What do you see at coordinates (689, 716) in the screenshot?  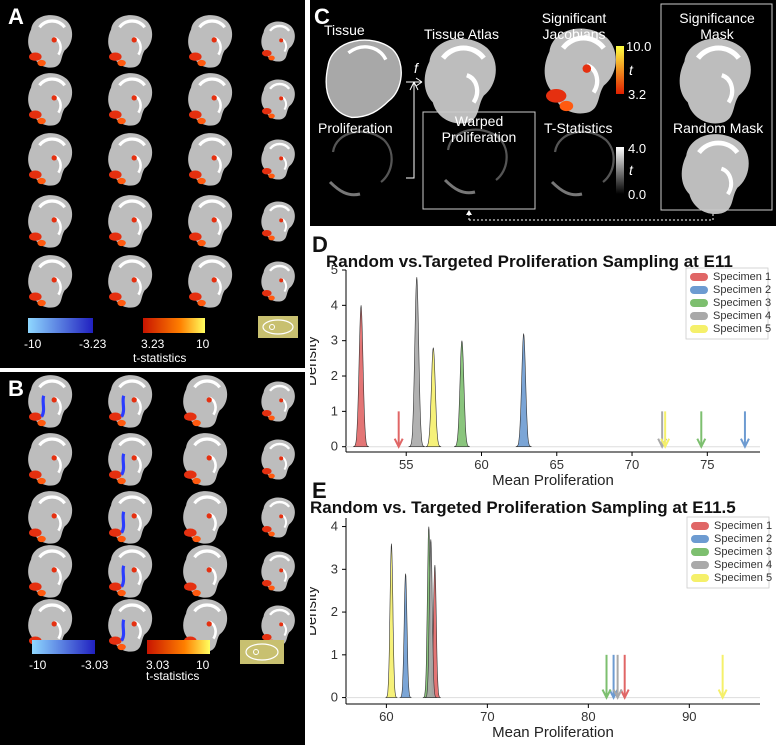 I see `x-tick-label: 90` at bounding box center [689, 716].